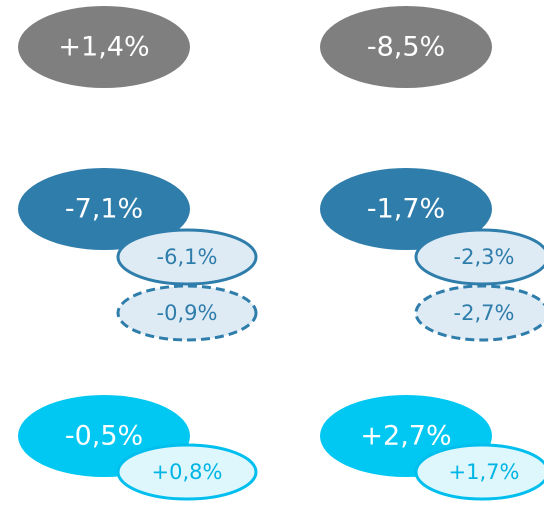 Image resolution: width=544 pixels, height=508 pixels. I want to click on sub-badge-label: -6,1%, so click(187, 257).